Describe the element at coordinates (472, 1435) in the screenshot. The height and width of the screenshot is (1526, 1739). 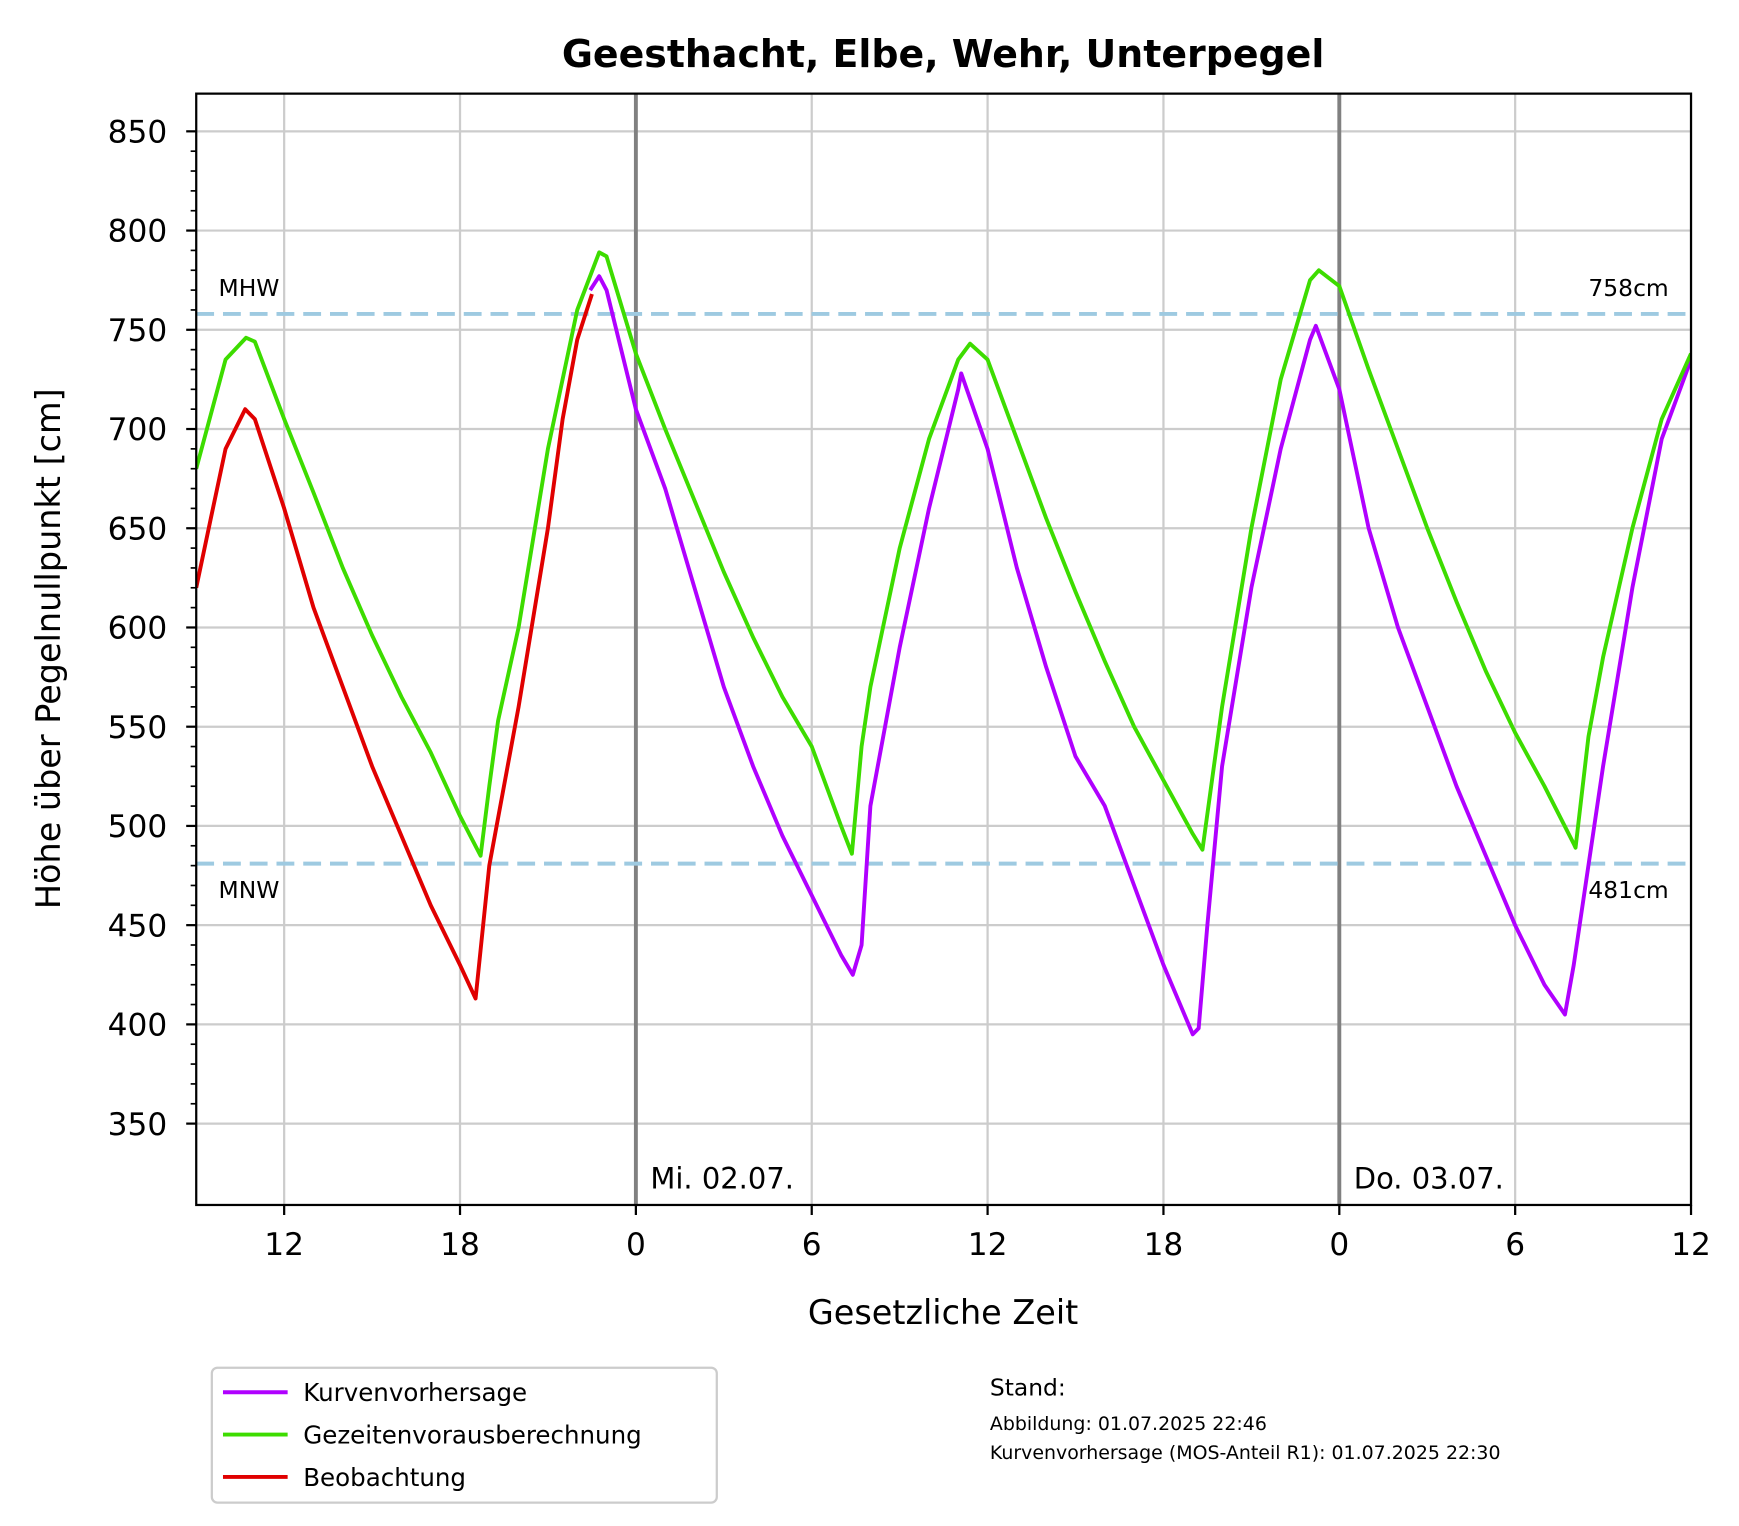
I see `legend-label: Gezeitenvorausberechnung` at that location.